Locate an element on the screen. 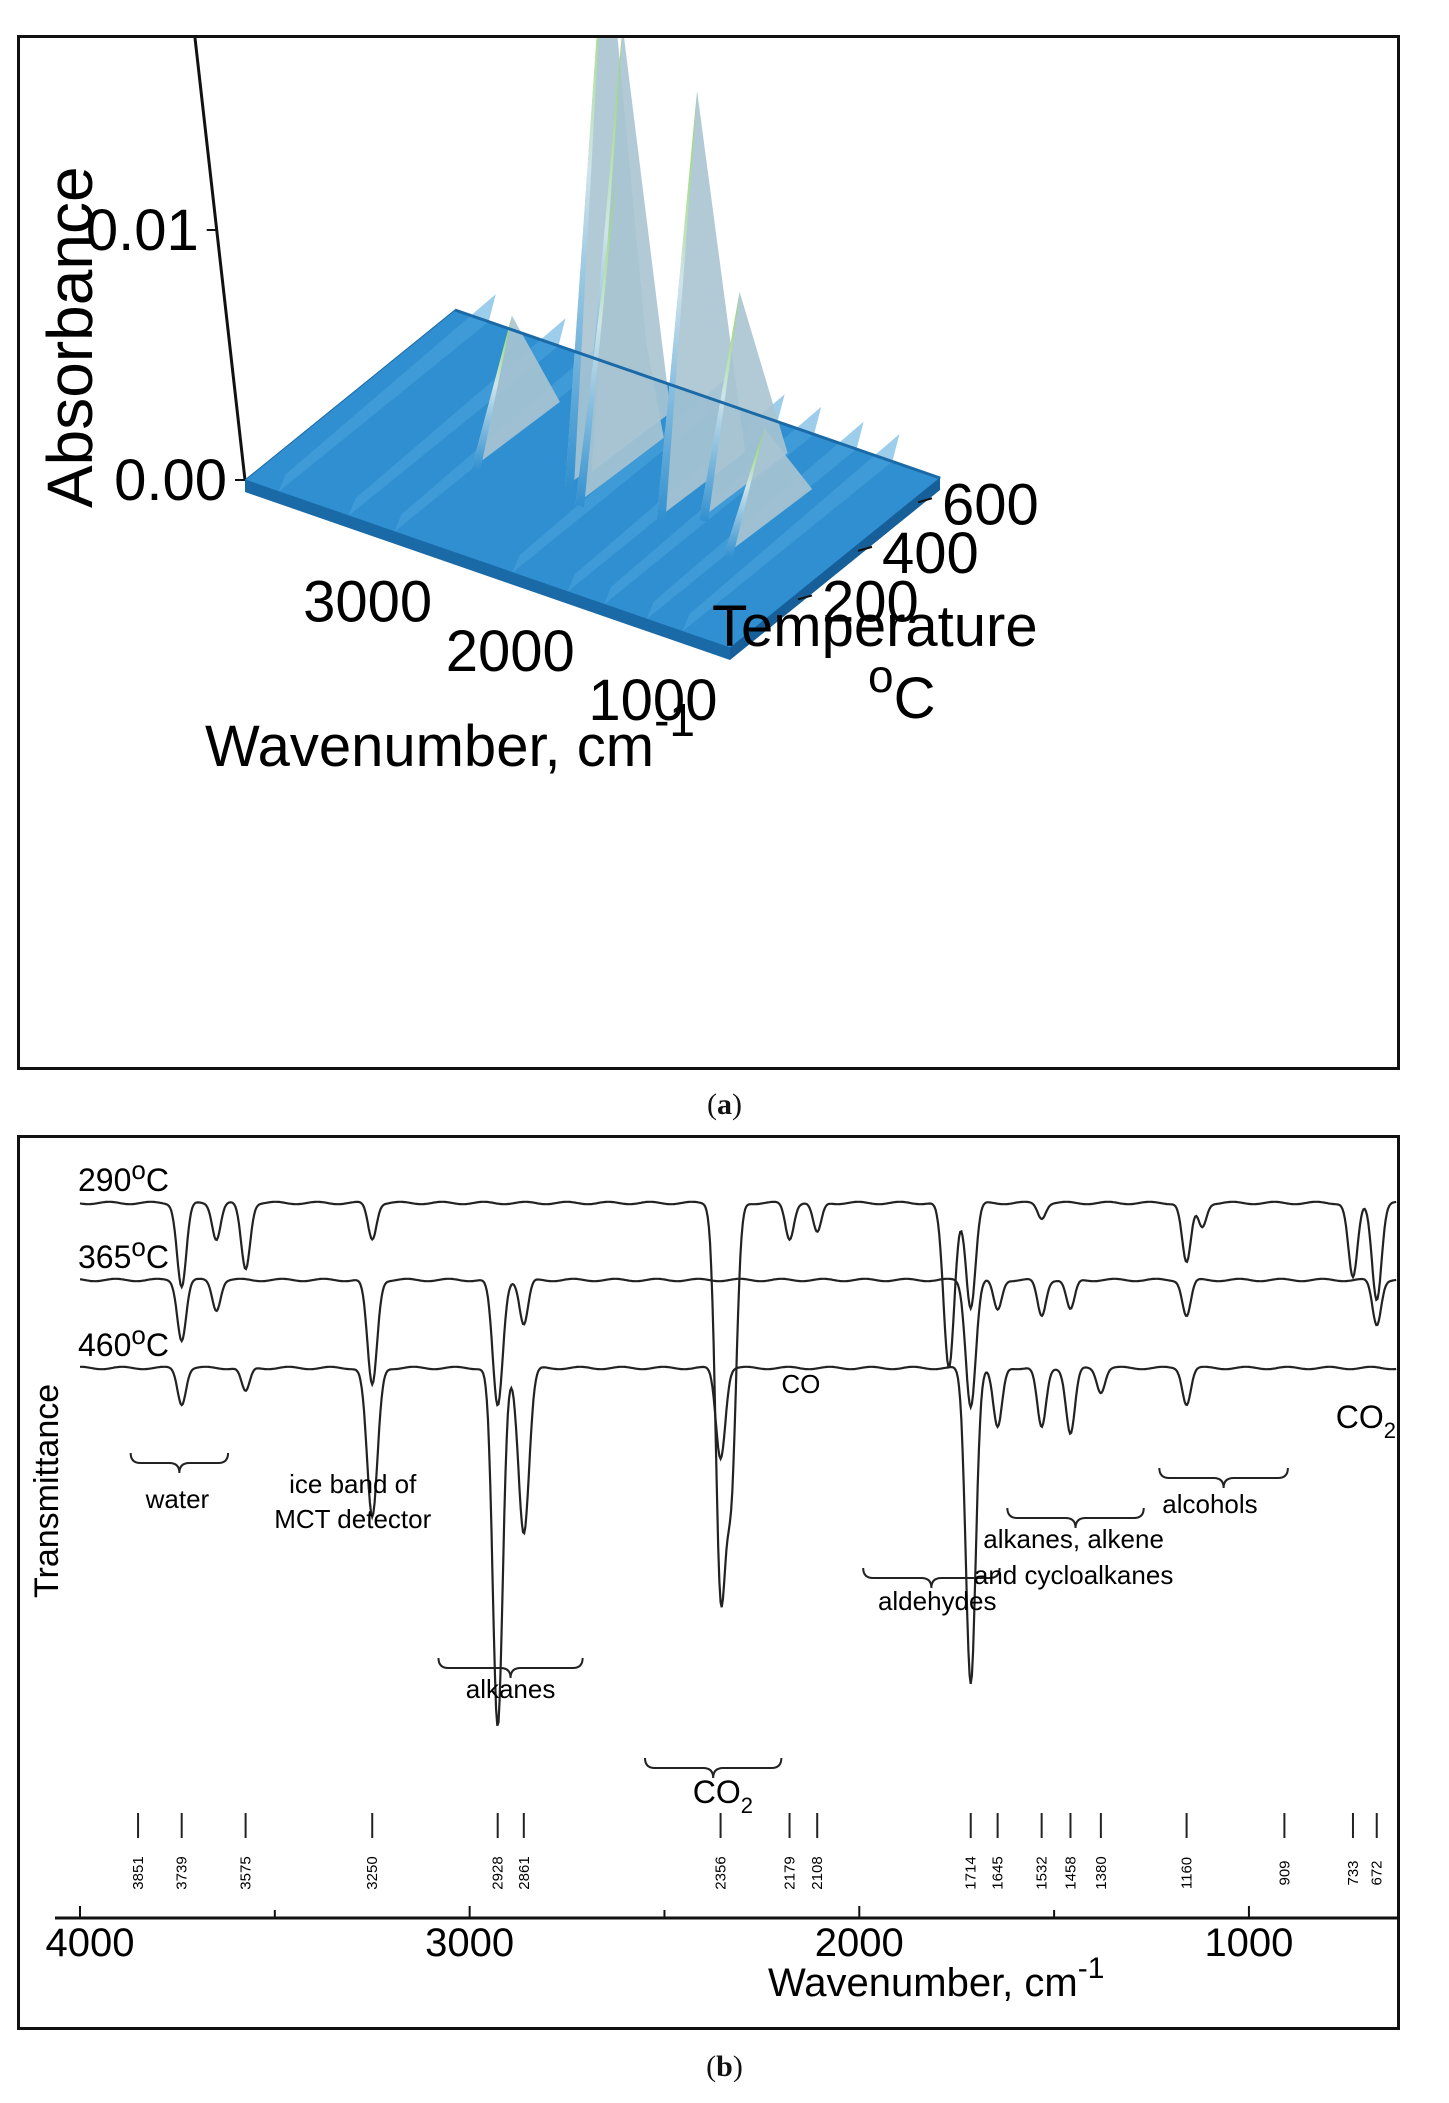 The image size is (1449, 2103). band-braces is located at coordinates (709, 1615).